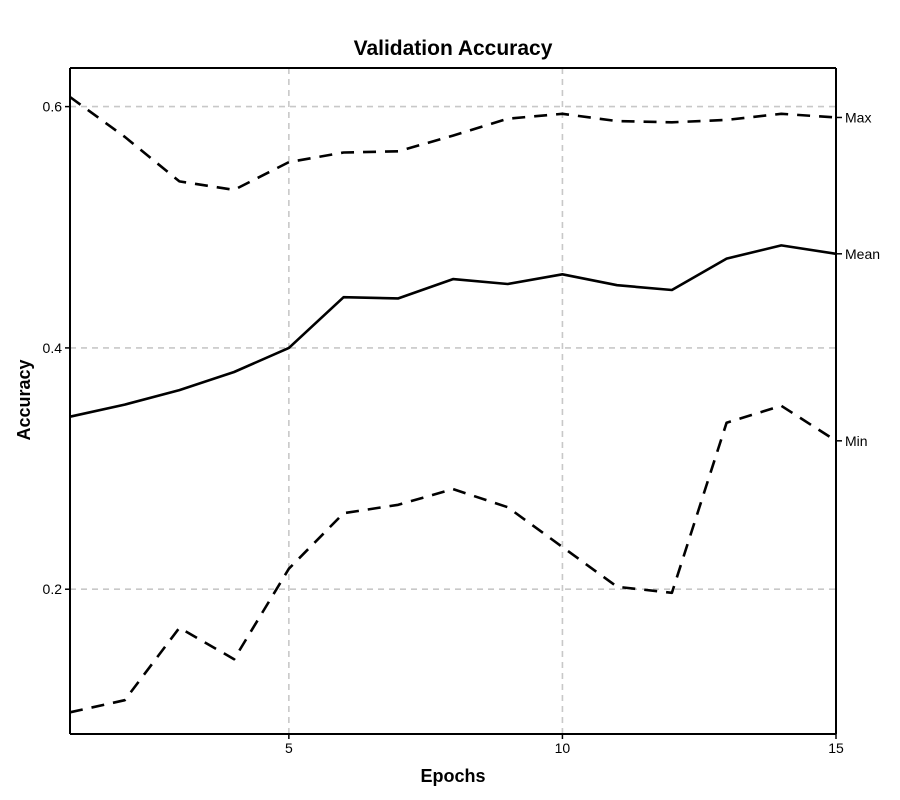  Describe the element at coordinates (289, 748) in the screenshot. I see `x-tick-label: 5` at that location.